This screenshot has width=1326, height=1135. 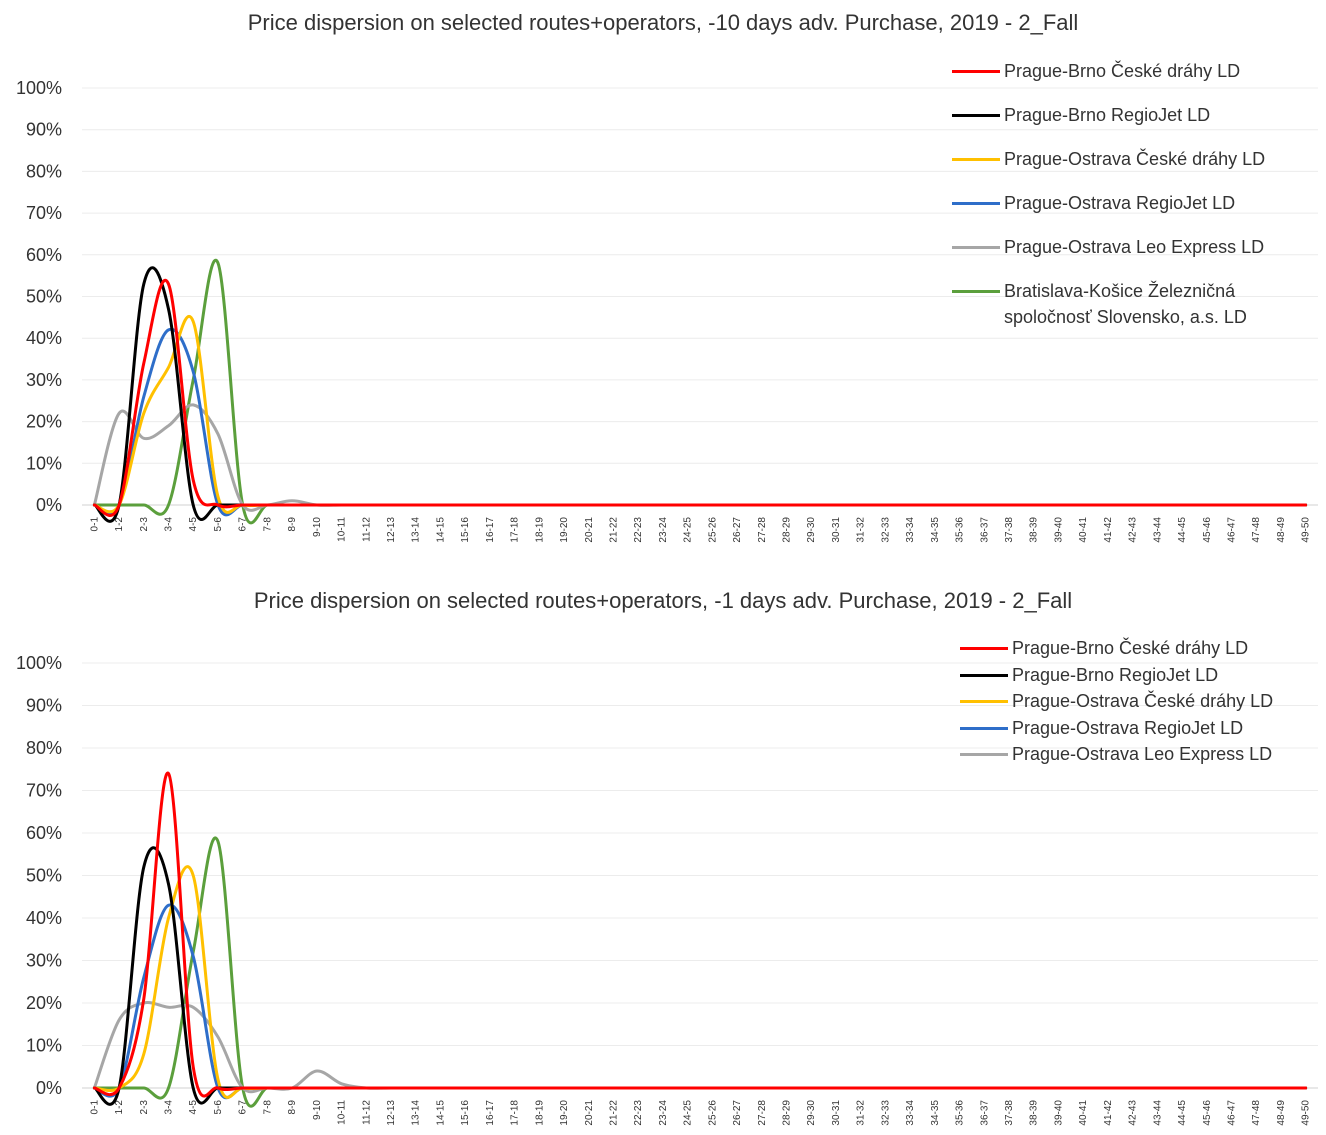 I want to click on x-tick-label: 33-34, so click(x=910, y=1113).